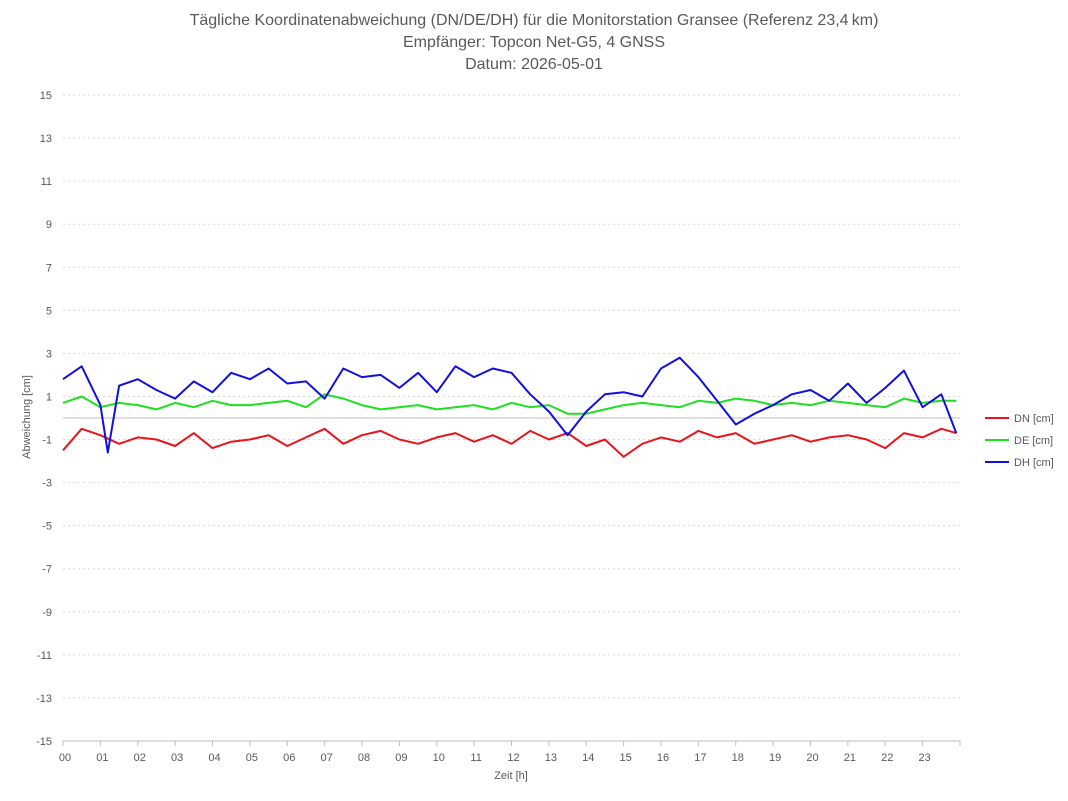  I want to click on y-tick-label: -3, so click(47, 484).